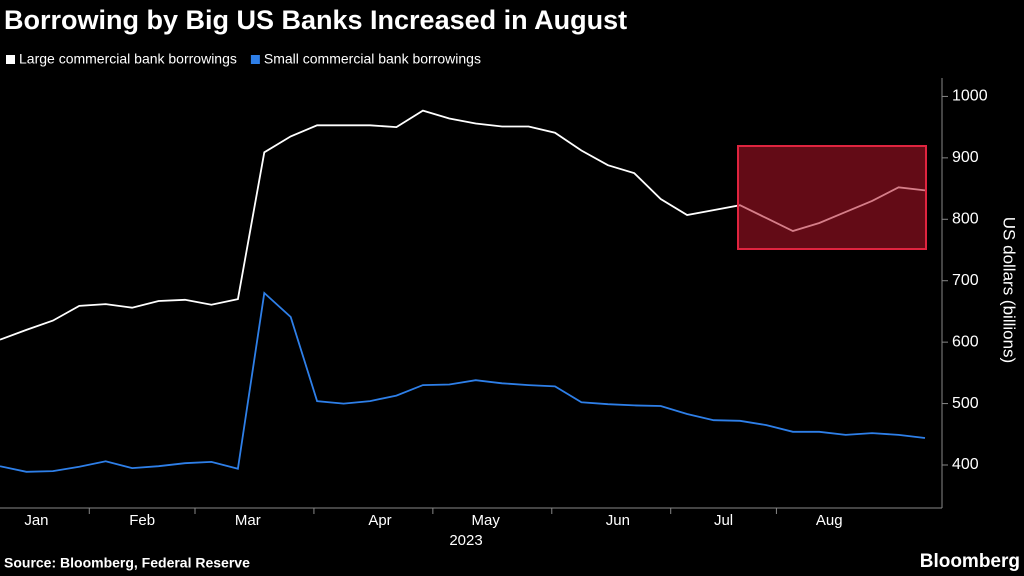 The image size is (1024, 576). Describe the element at coordinates (142, 520) in the screenshot. I see `x-tick-label: Feb` at that location.